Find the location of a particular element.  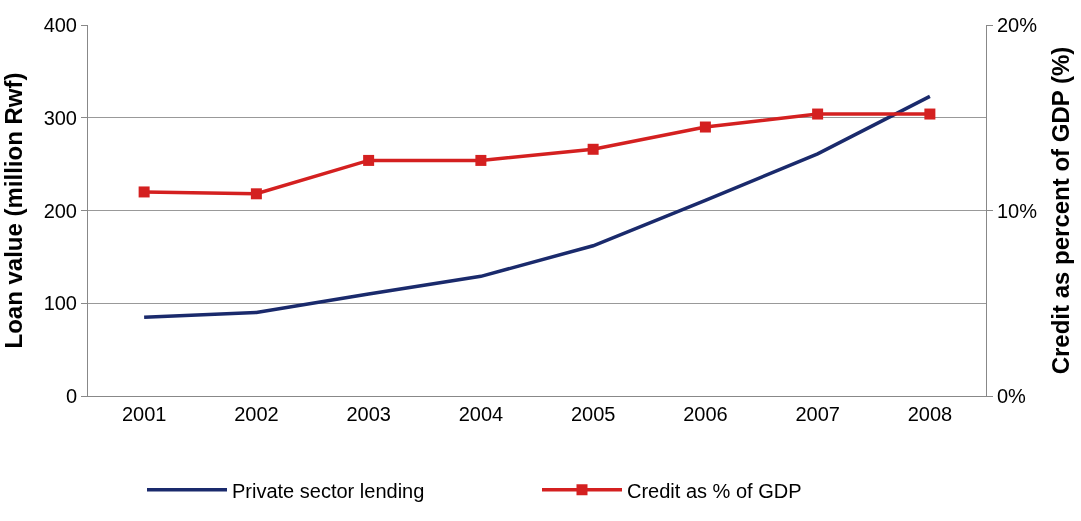

x-tick-label: 2003 is located at coordinates (368, 414).